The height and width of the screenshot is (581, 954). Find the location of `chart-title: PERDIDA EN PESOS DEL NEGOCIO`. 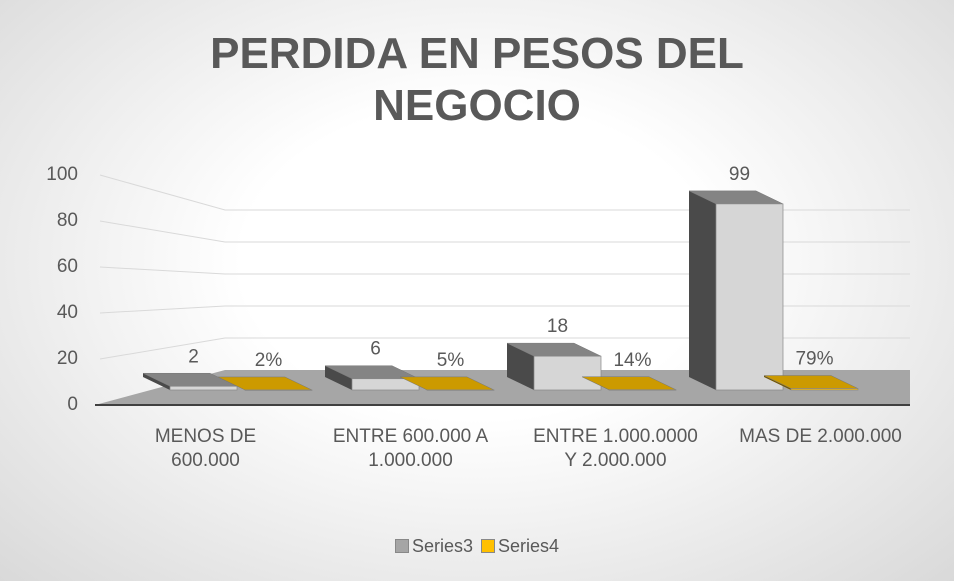

chart-title: PERDIDA EN PESOS DEL NEGOCIO is located at coordinates (477, 79).